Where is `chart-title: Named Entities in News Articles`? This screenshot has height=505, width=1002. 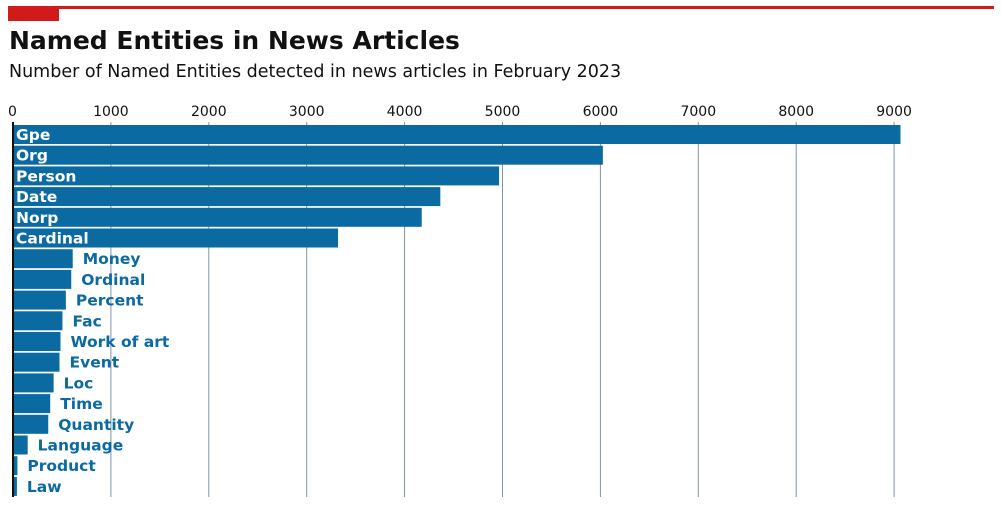 chart-title: Named Entities in News Articles is located at coordinates (234, 40).